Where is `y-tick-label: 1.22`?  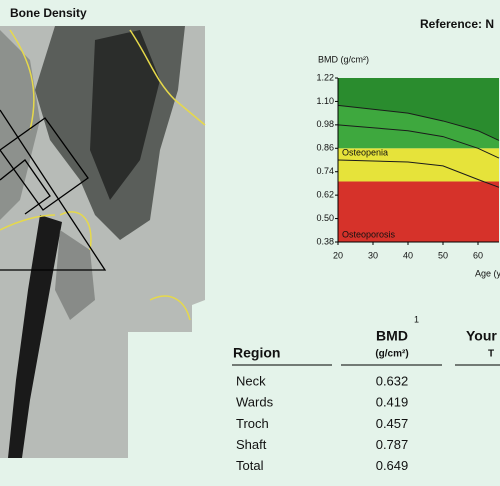
y-tick-label: 1.22 is located at coordinates (325, 77).